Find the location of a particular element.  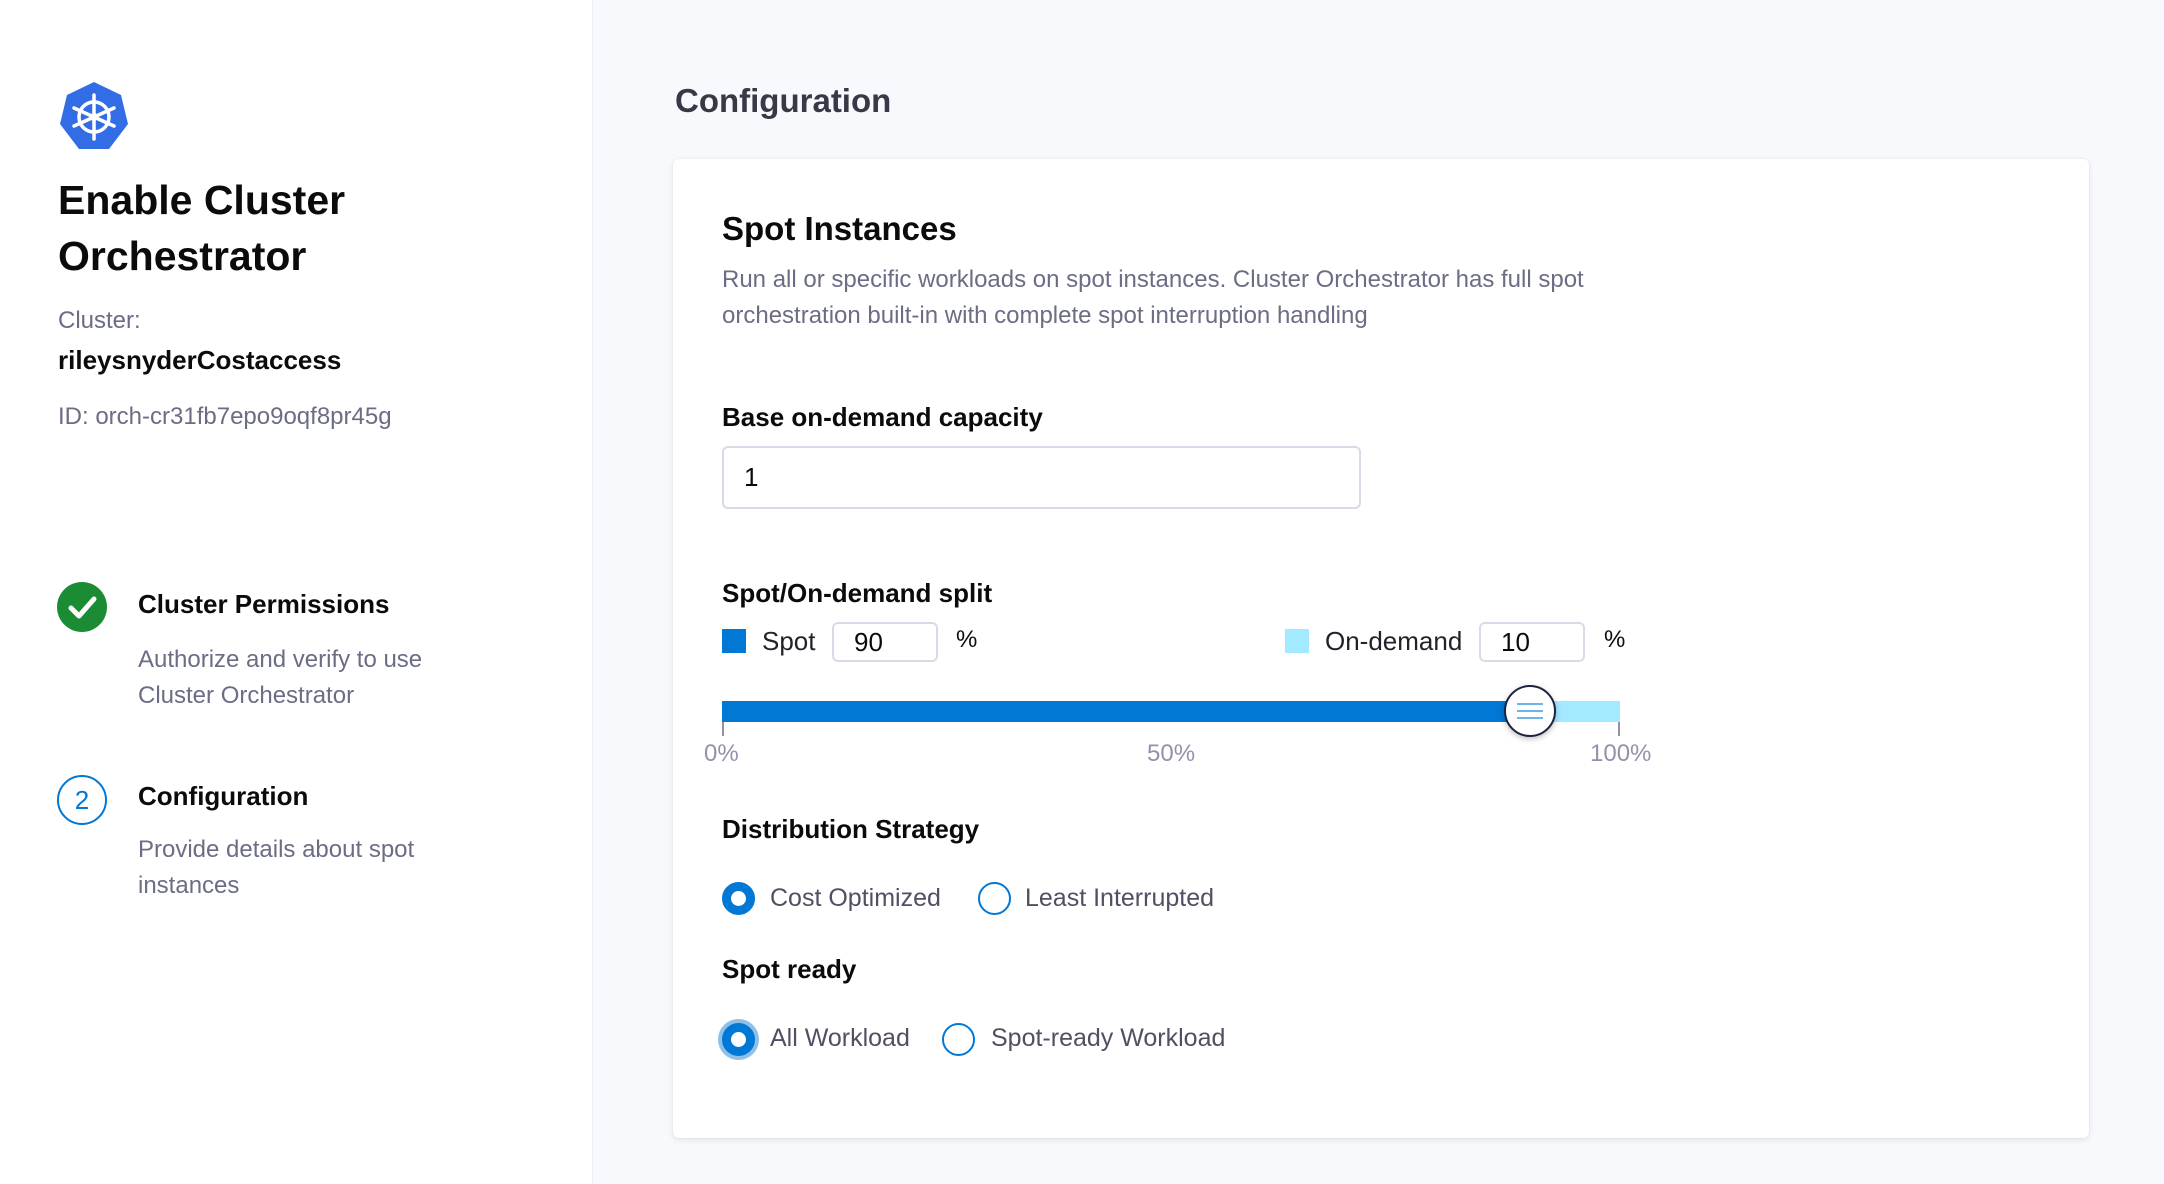

desc-line: Cluster Orchestrator is located at coordinates (246, 695).